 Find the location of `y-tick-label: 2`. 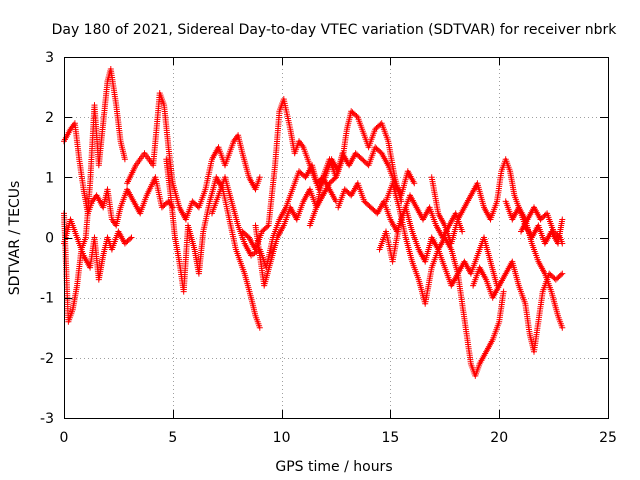

y-tick-label: 2 is located at coordinates (49, 118).